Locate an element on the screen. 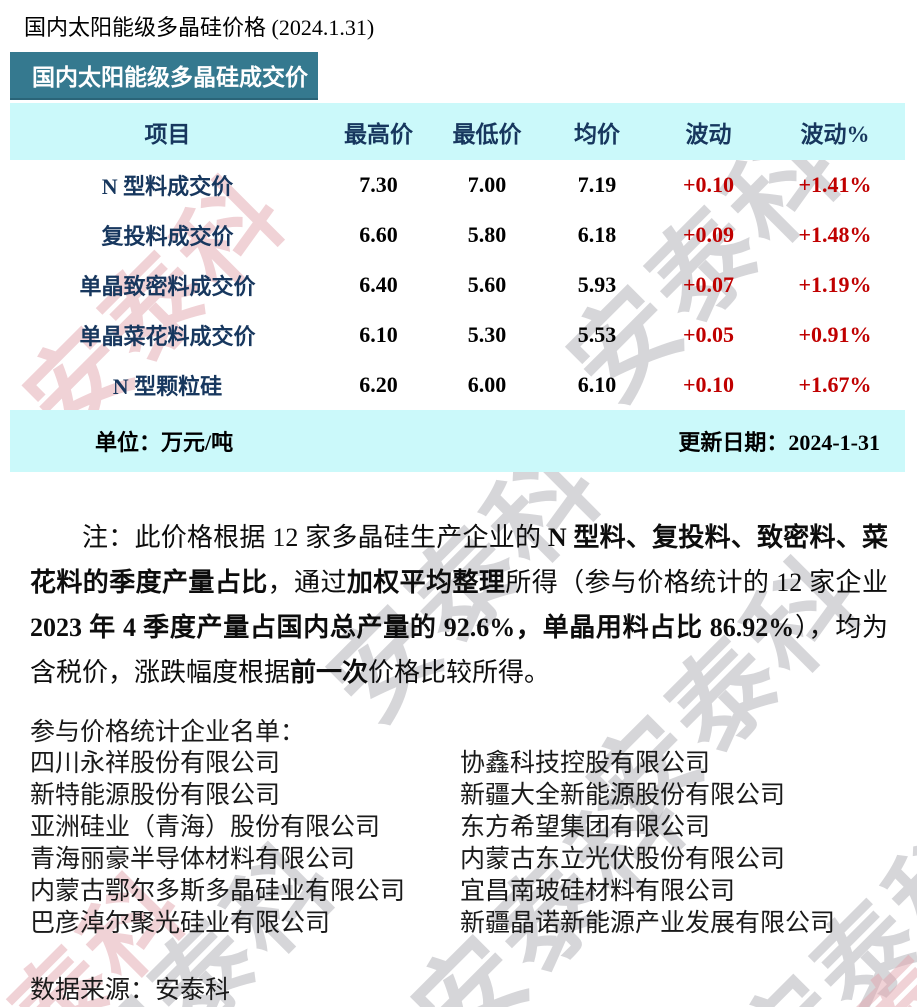  low-price-value: 6.00 is located at coordinates (487, 384).